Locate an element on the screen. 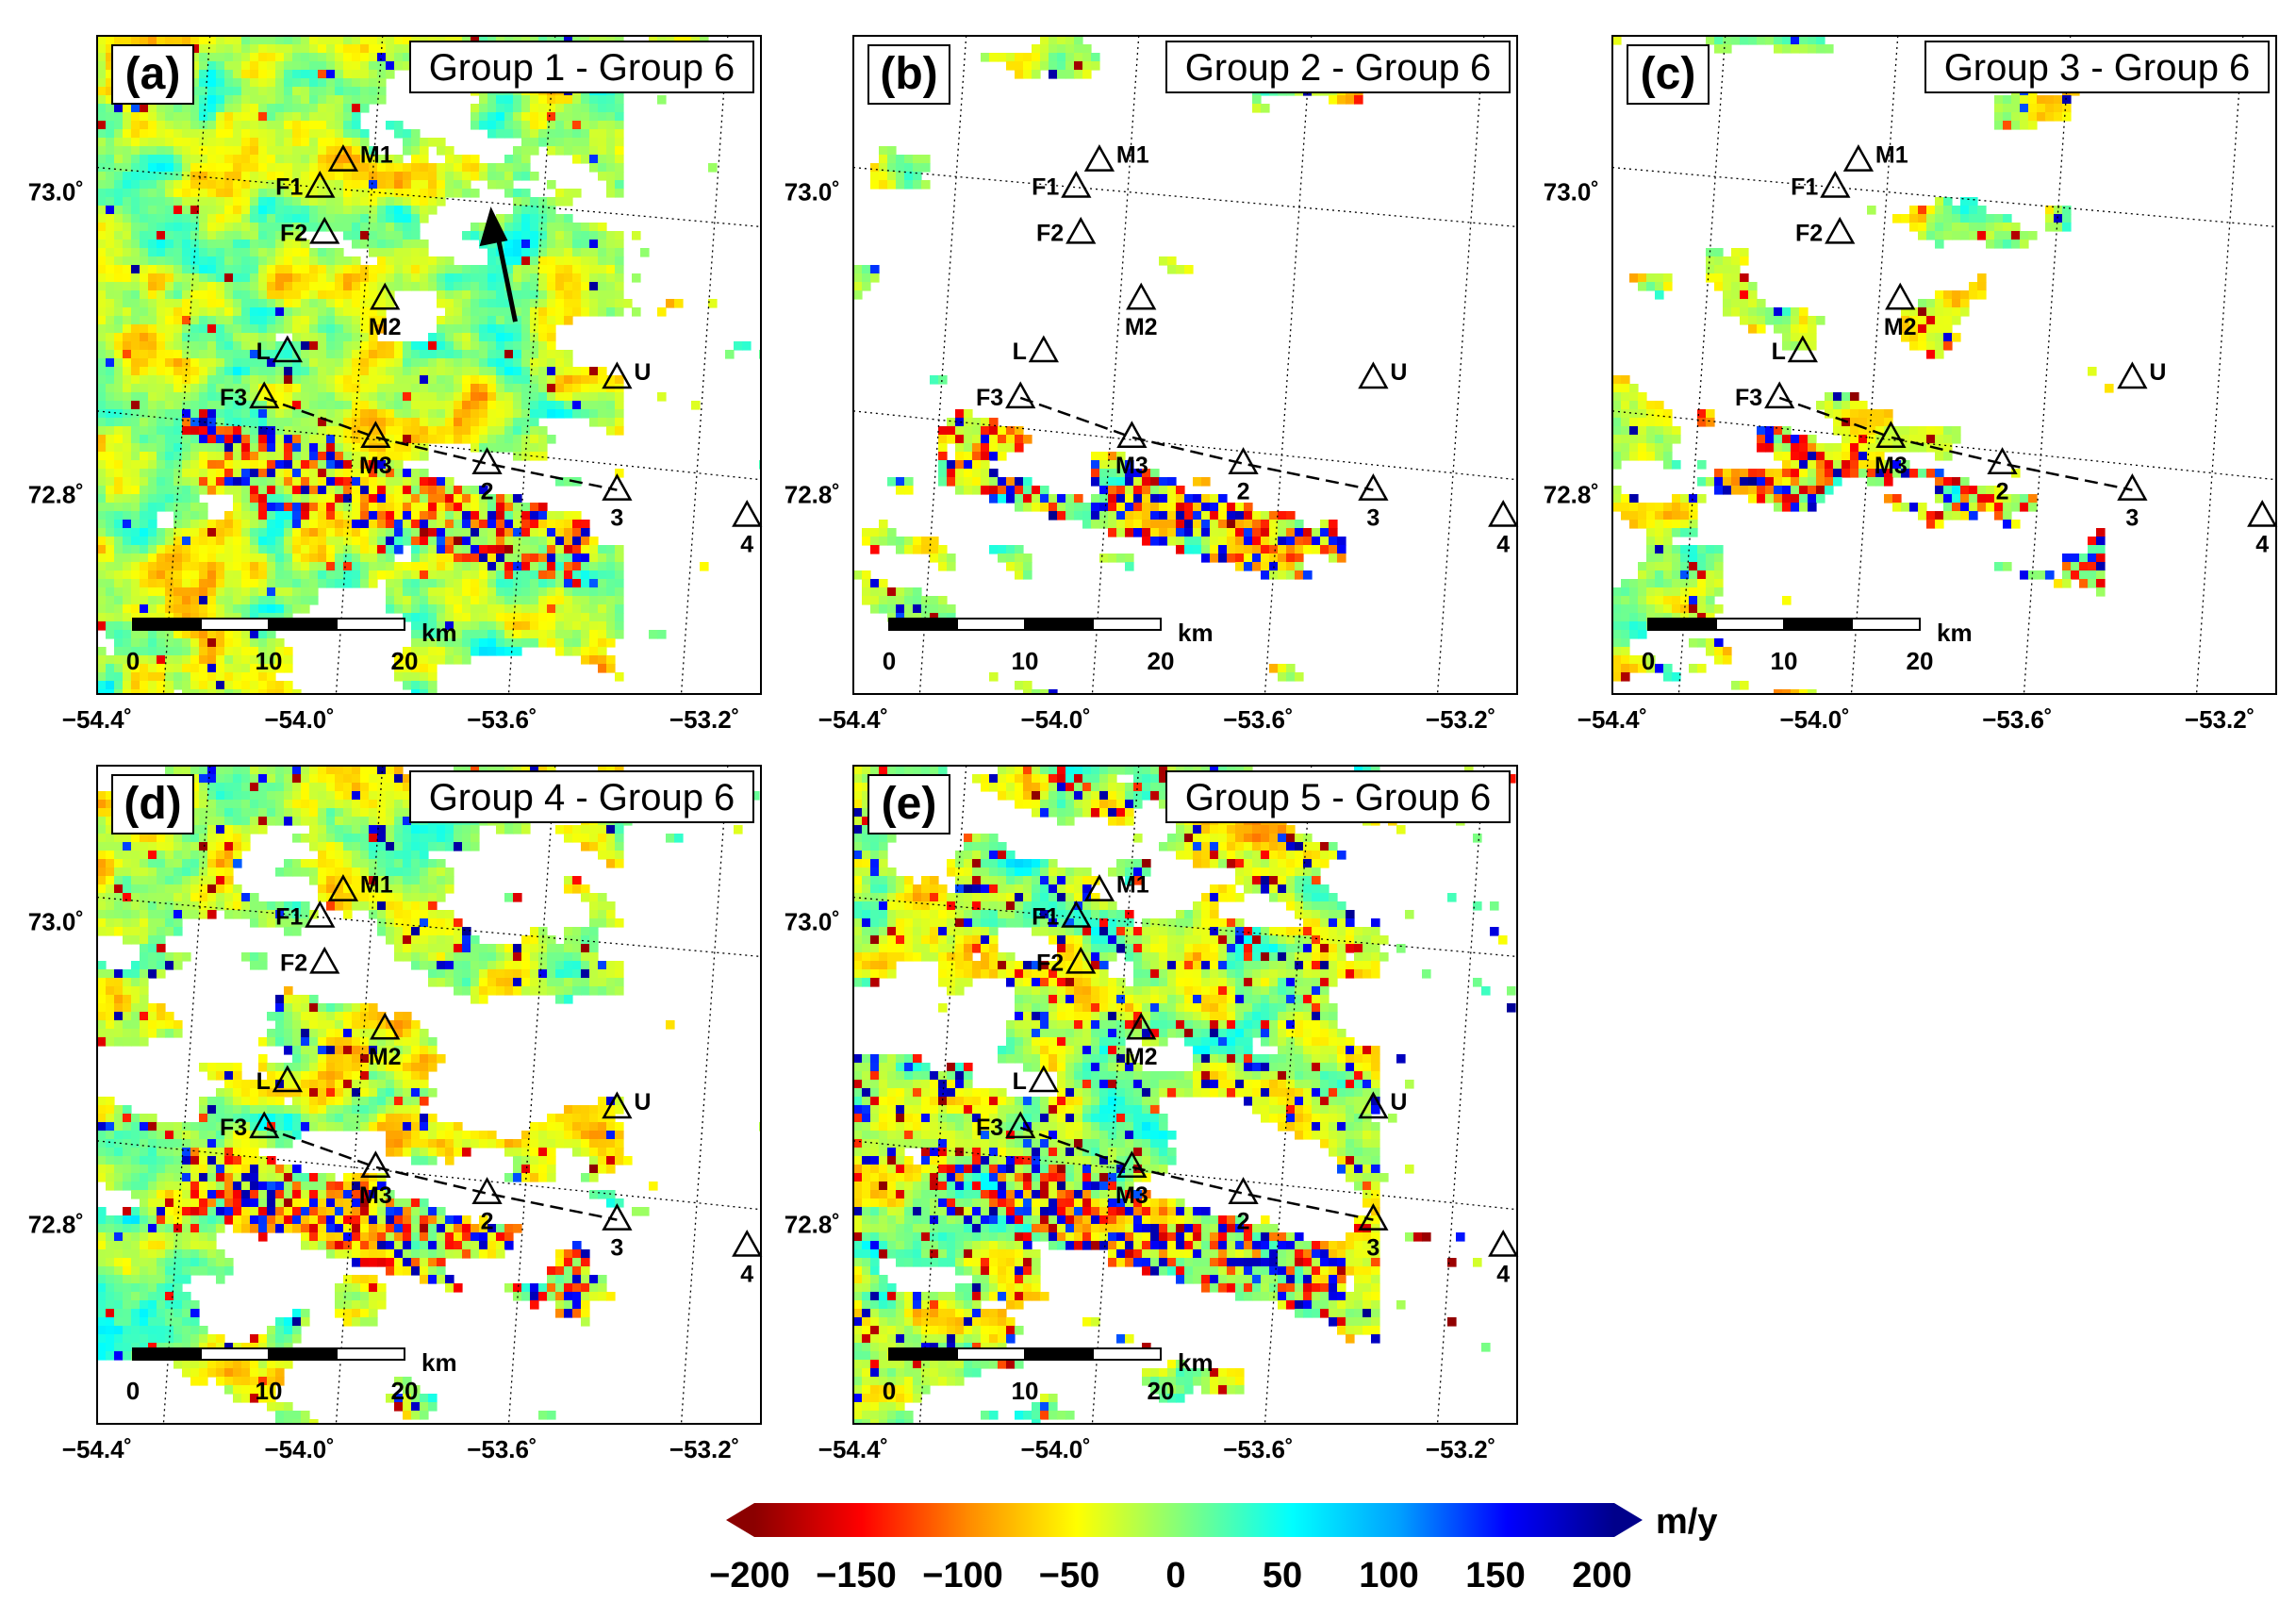 This screenshot has height=1603, width=2296. colorbar-ticks: −200 −150 −100 −50 0 50 100 150 200 is located at coordinates (1170, 1575).